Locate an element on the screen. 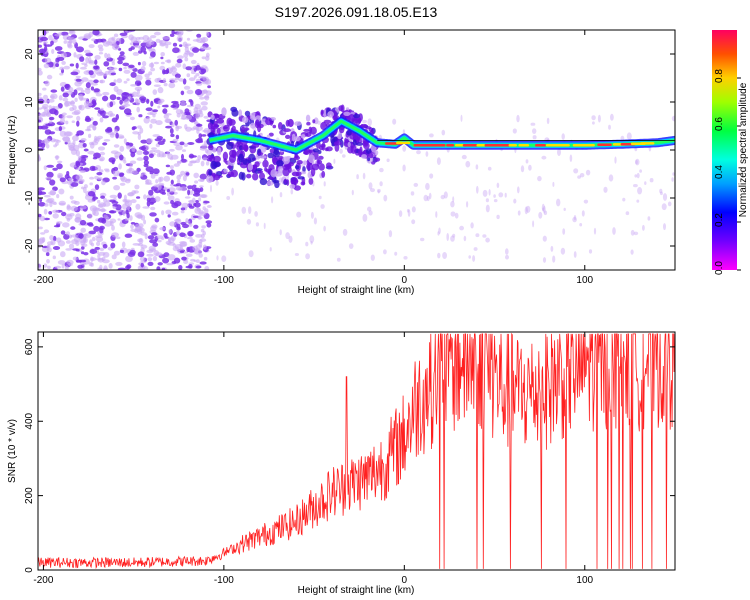 This screenshot has width=750, height=600. colorbar-label: Normalized spectral amplitude is located at coordinates (743, 149).